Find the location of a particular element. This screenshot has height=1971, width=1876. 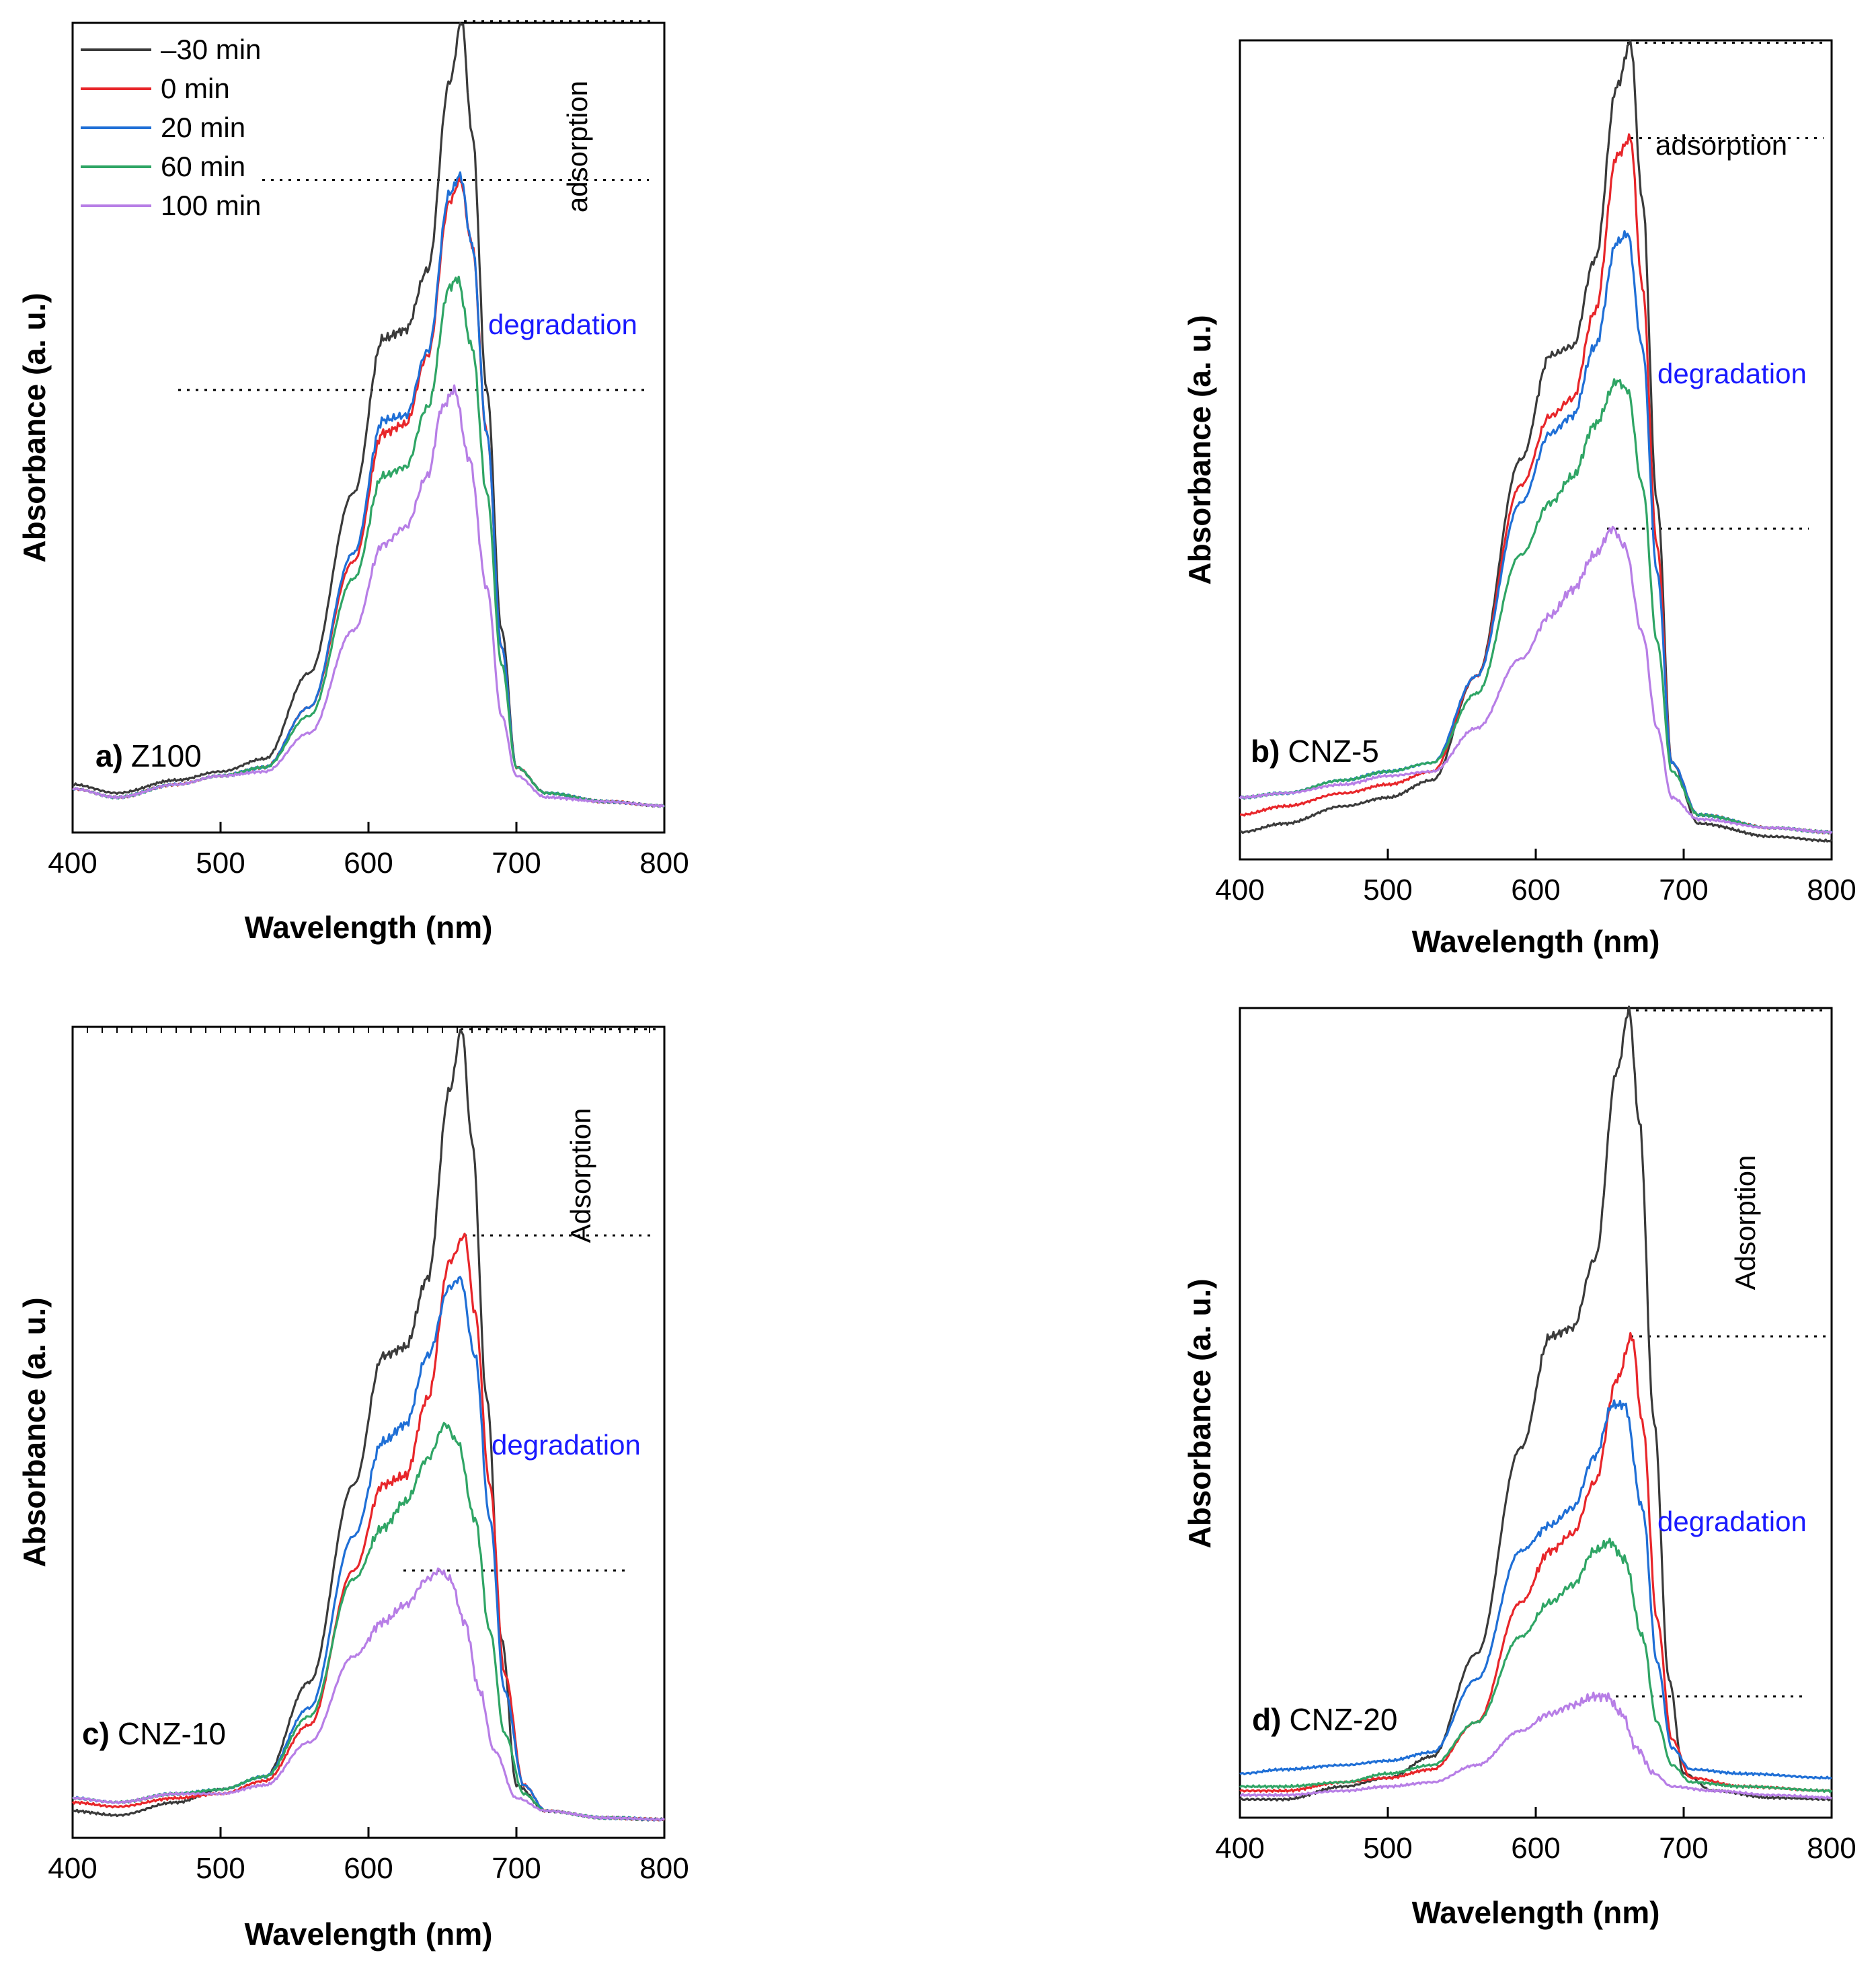

panel-letter: d) is located at coordinates (1266, 1719).